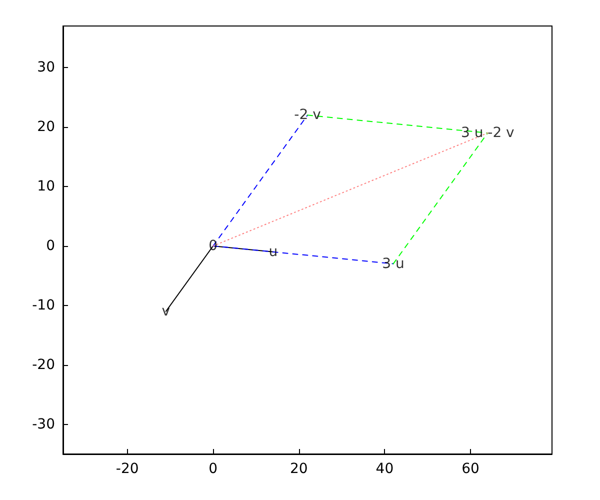 The image size is (600, 500). I want to click on y-tick-label: -10, so click(43, 305).